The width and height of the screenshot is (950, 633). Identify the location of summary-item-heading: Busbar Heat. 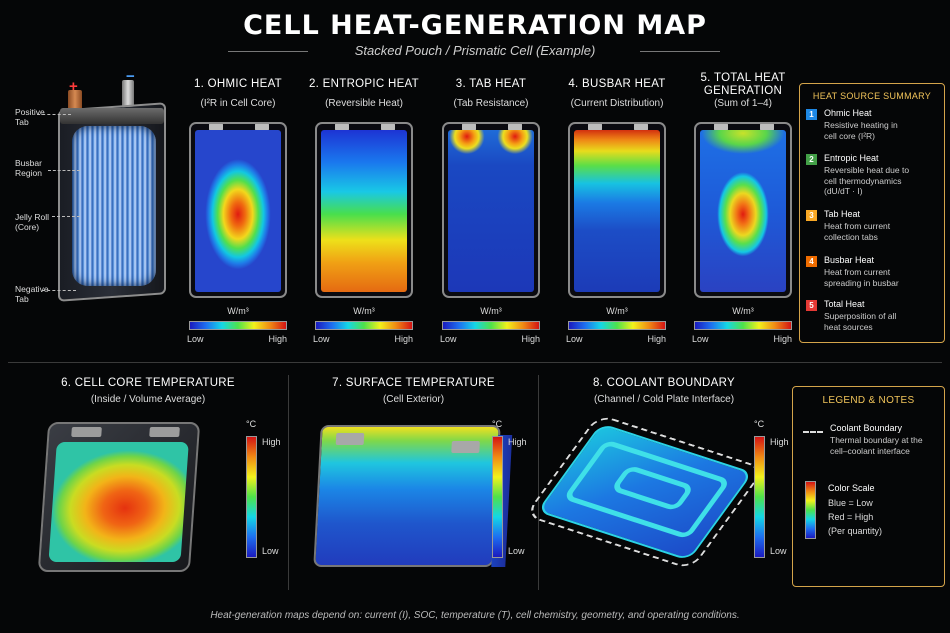
(849, 260).